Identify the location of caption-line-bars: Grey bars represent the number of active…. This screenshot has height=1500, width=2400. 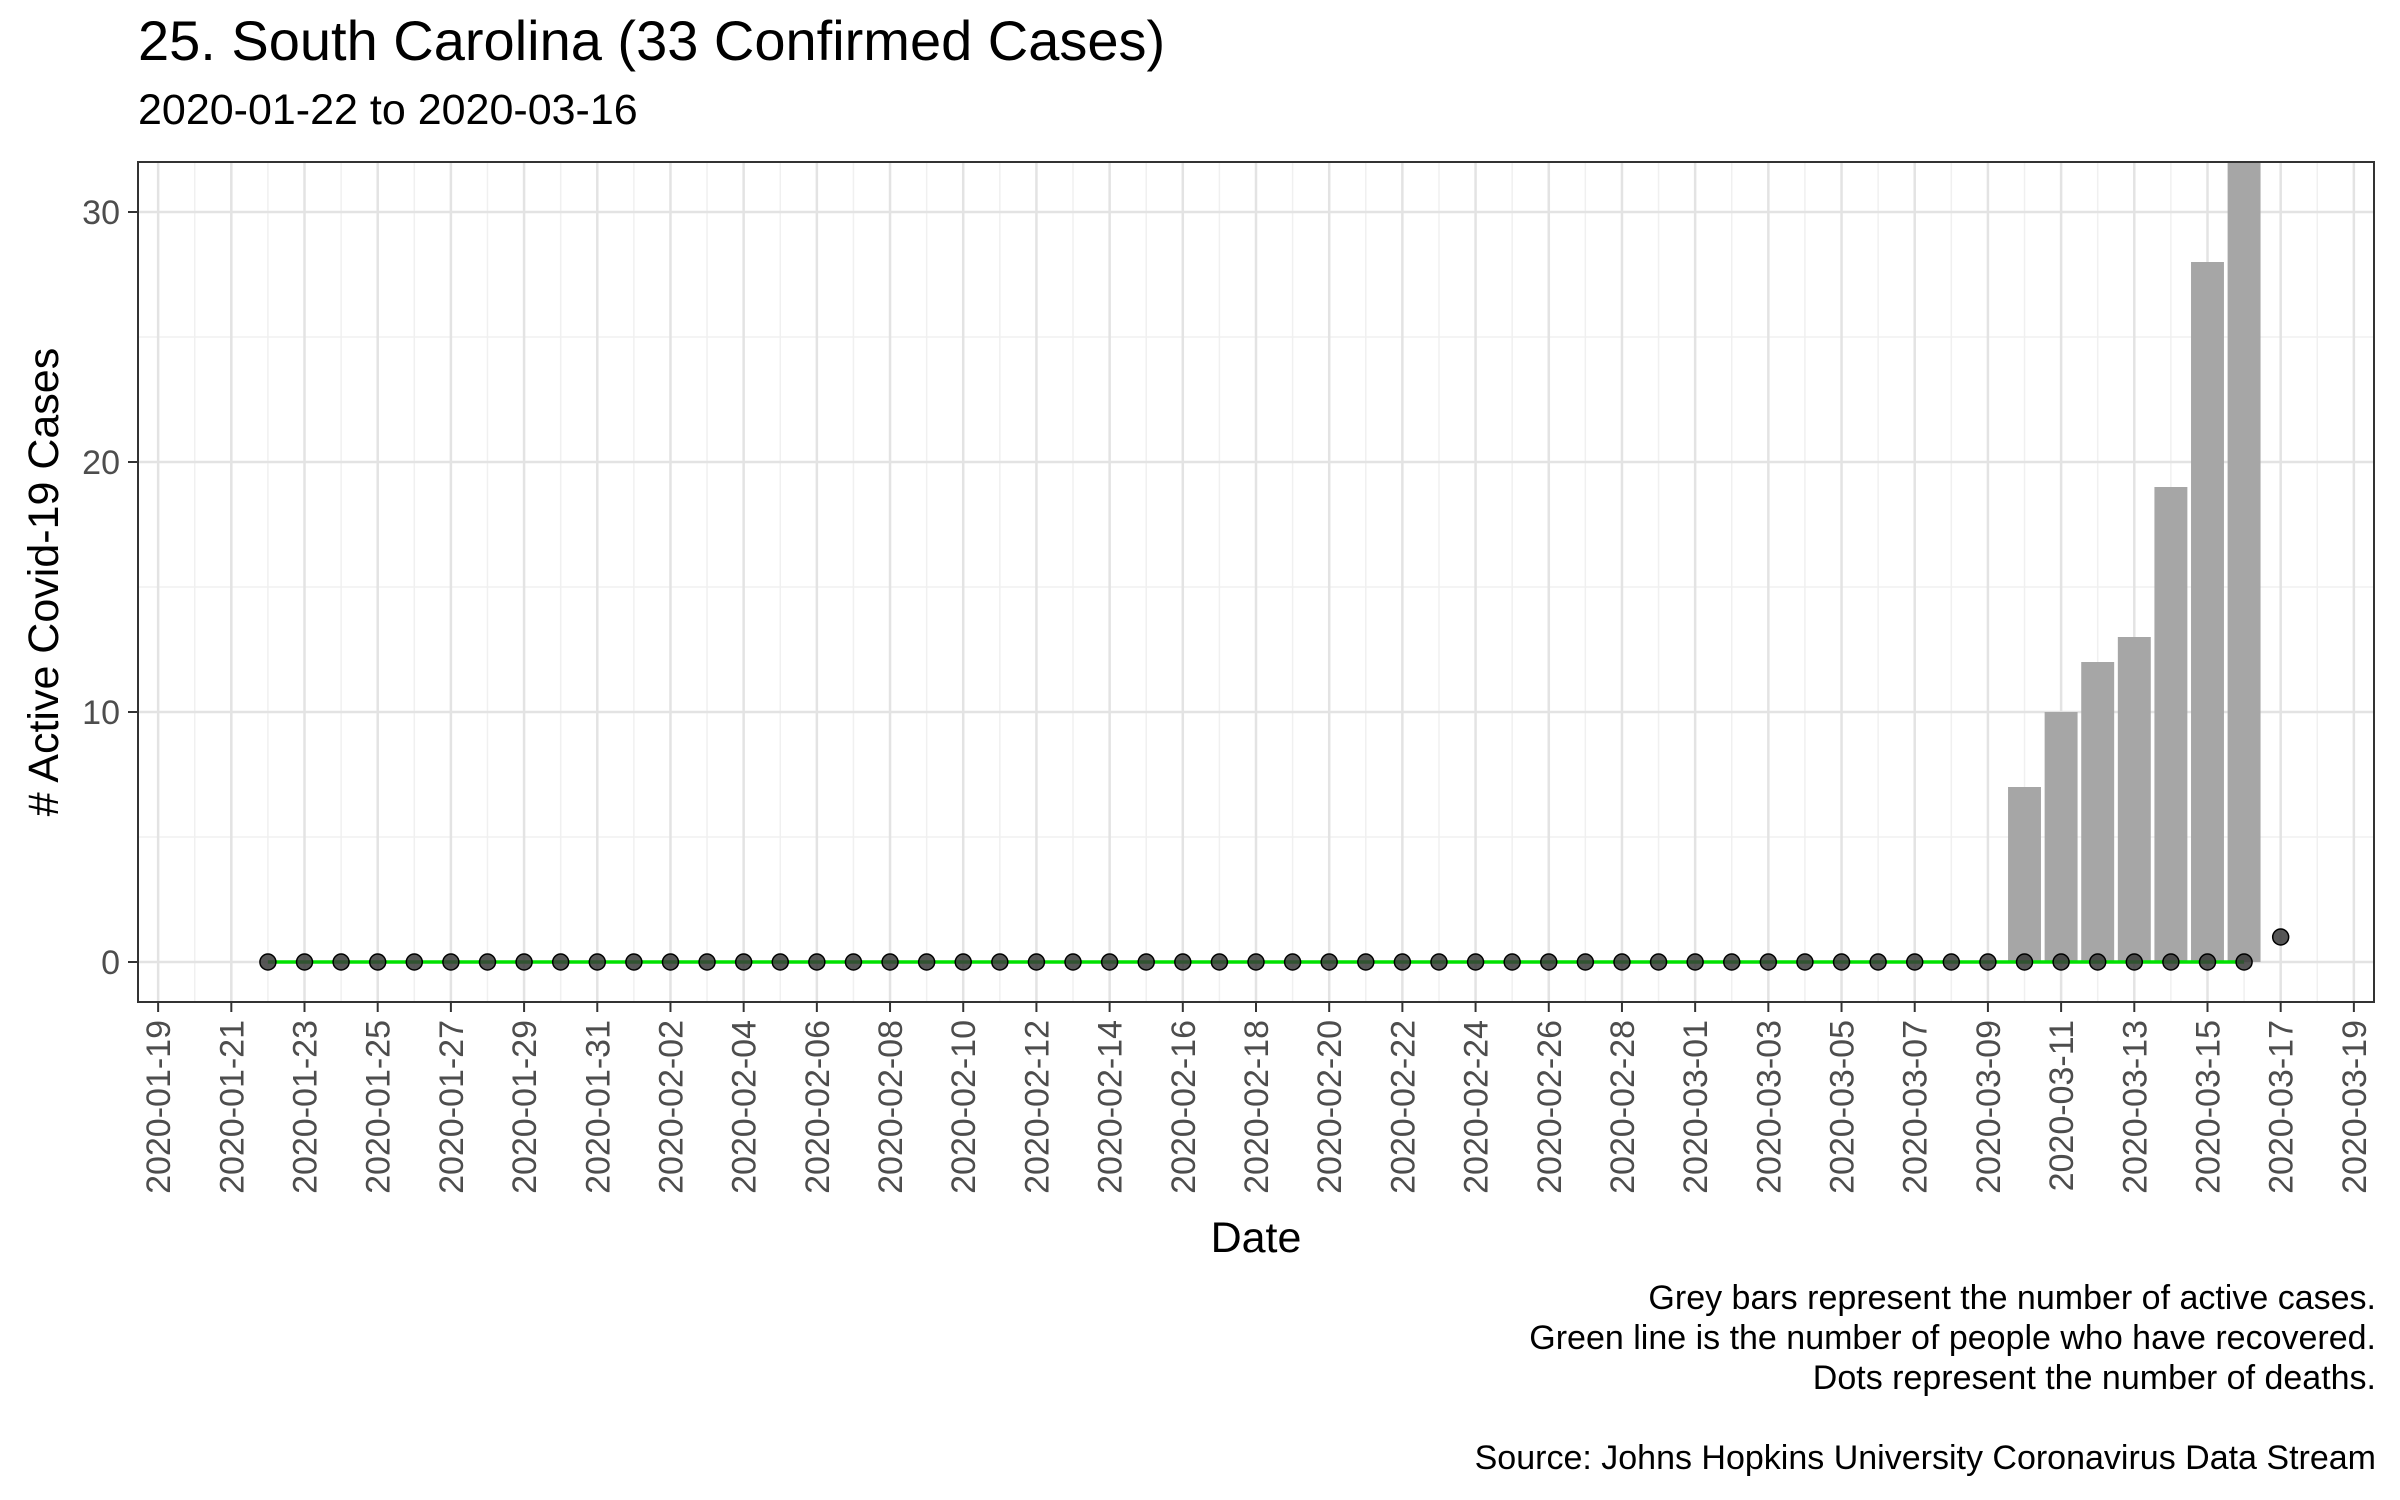
(2012, 1298).